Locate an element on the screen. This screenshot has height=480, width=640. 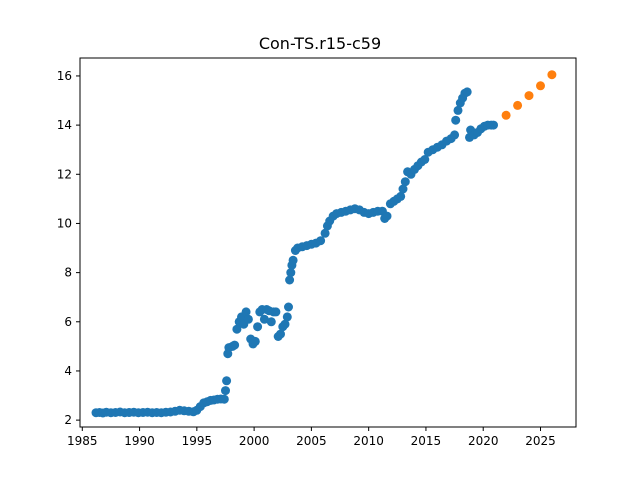
y-axis: 2 4 6 8 10 12 14 16 is located at coordinates (68, 248).